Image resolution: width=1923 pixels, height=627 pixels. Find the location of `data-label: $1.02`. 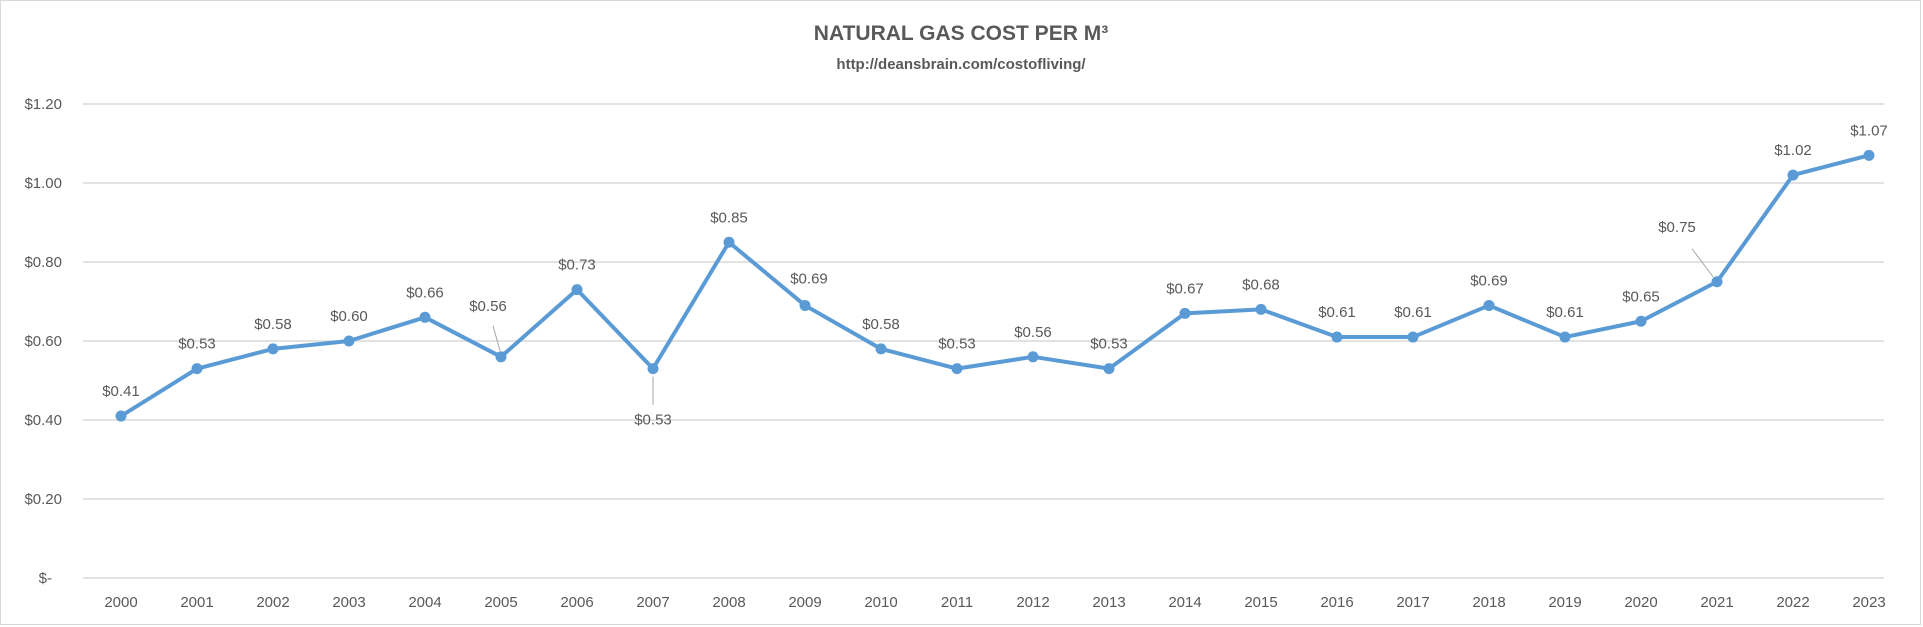

data-label: $1.02 is located at coordinates (1793, 150).